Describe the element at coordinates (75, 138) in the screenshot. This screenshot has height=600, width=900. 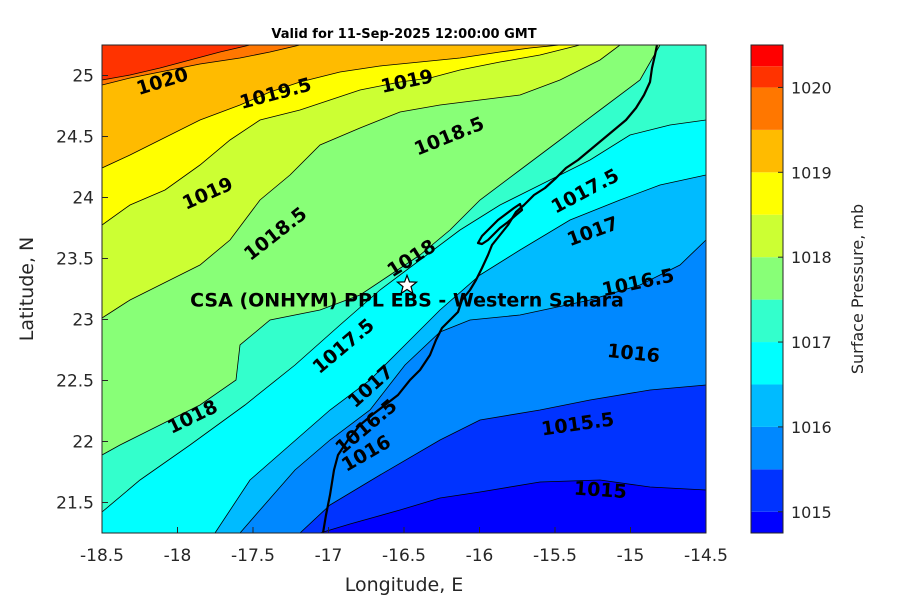
I see `y-tick-label: 24.5` at that location.